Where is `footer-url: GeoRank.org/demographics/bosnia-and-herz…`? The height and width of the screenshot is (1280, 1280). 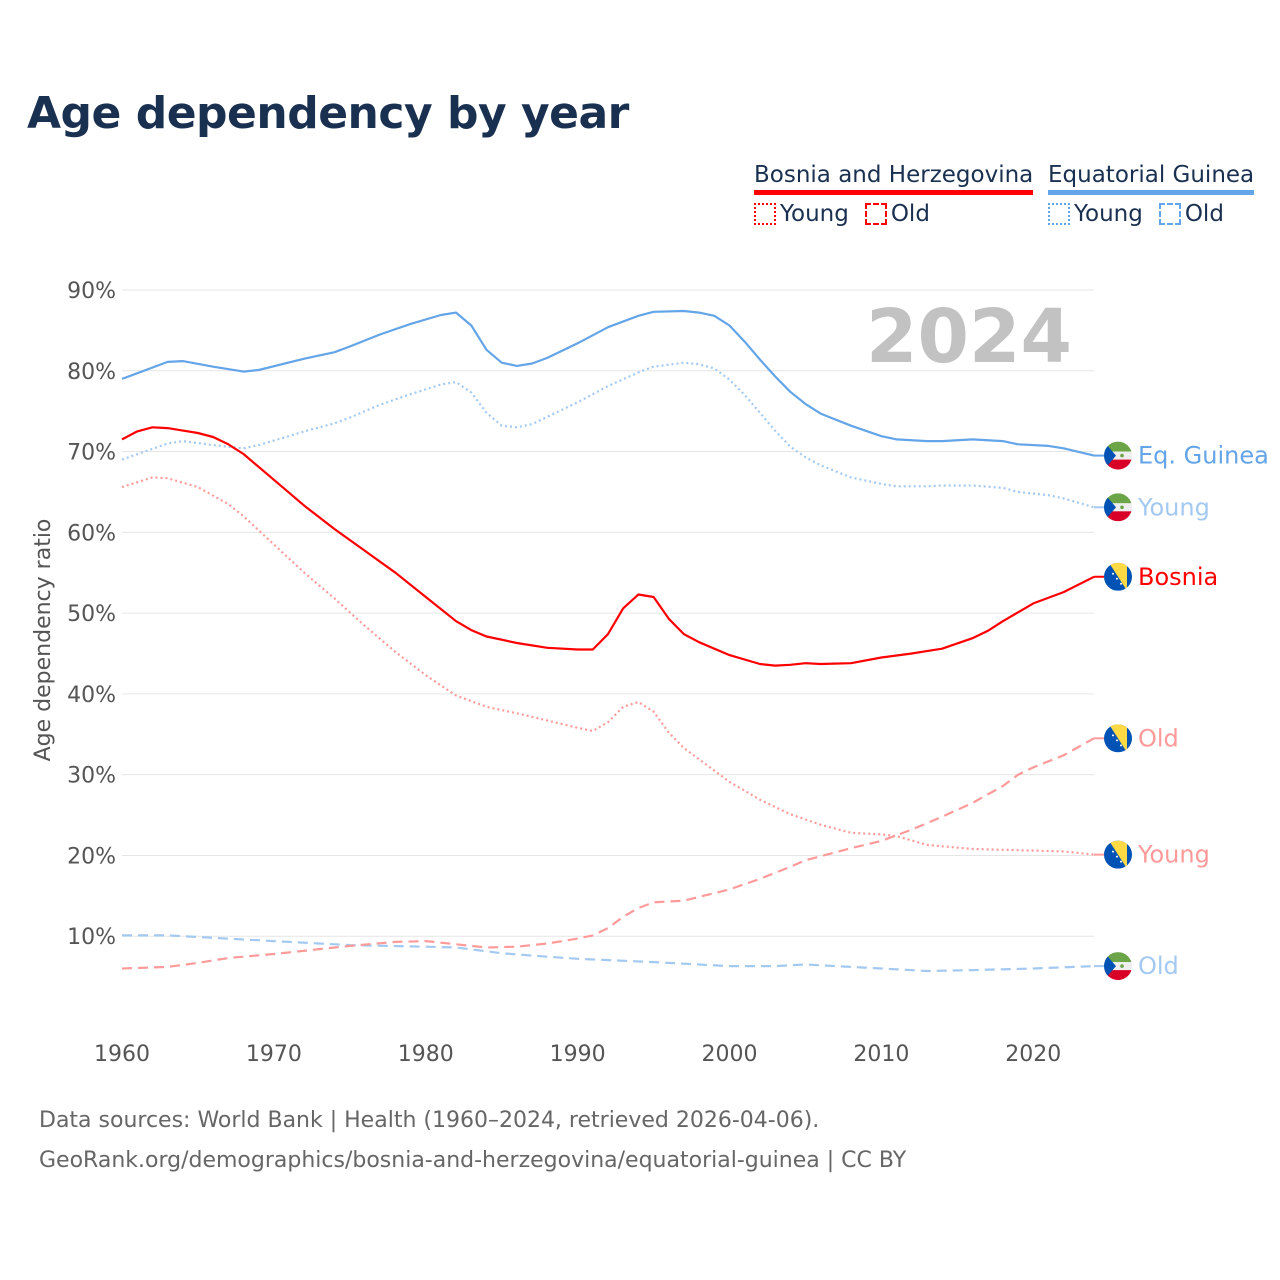
footer-url: GeoRank.org/demographics/bosnia-and-herz… is located at coordinates (473, 1160).